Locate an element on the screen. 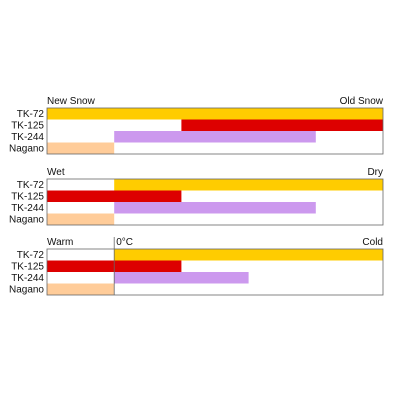 The height and width of the screenshot is (400, 400). category-label-tk-72-panel-1: TK-72 is located at coordinates (31, 114).